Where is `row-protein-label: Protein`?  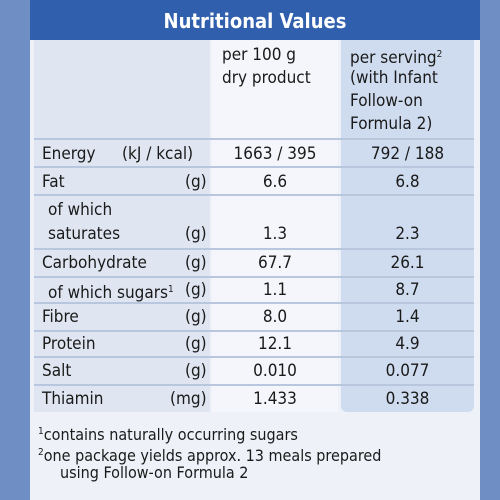 row-protein-label: Protein is located at coordinates (69, 344).